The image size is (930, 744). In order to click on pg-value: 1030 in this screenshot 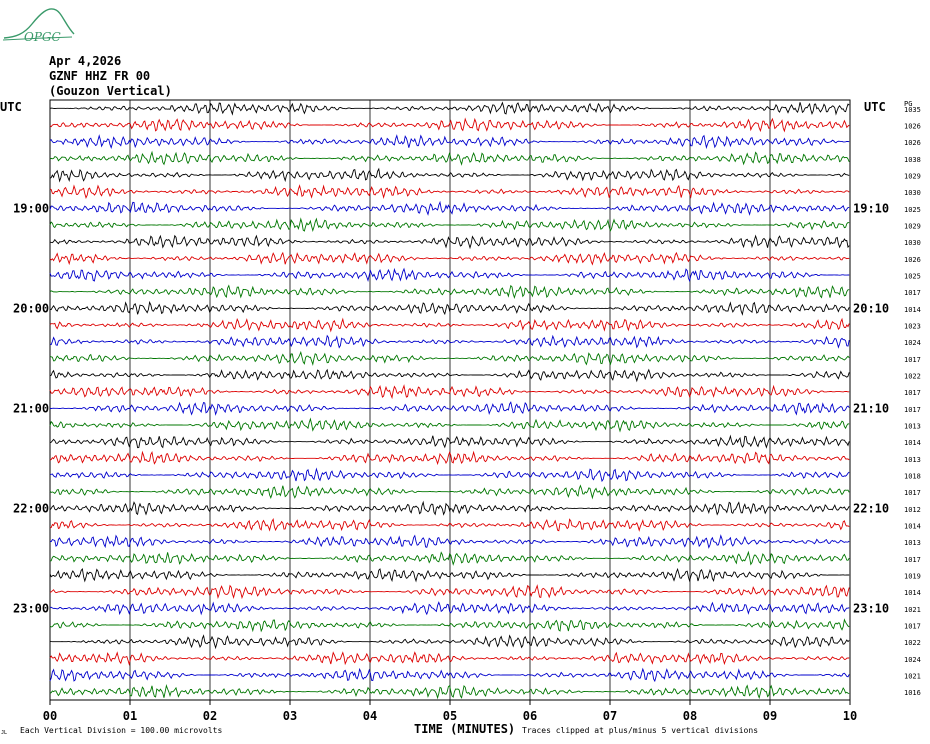, I will do `click(912, 193)`.